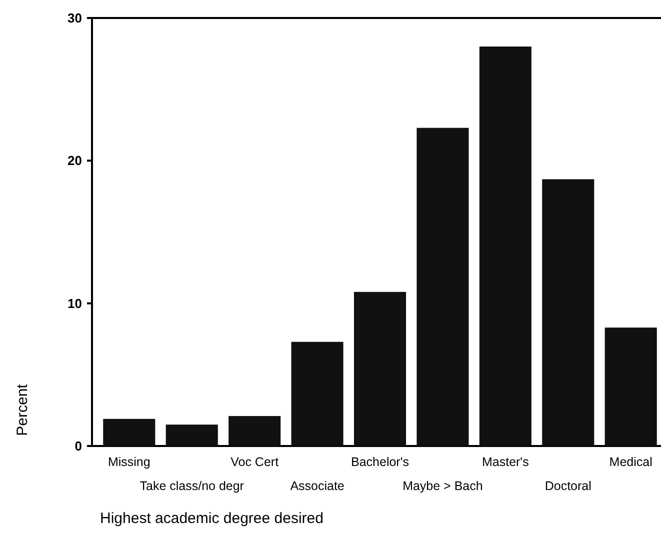  What do you see at coordinates (568, 486) in the screenshot?
I see `x-tick-label: Doctoral` at bounding box center [568, 486].